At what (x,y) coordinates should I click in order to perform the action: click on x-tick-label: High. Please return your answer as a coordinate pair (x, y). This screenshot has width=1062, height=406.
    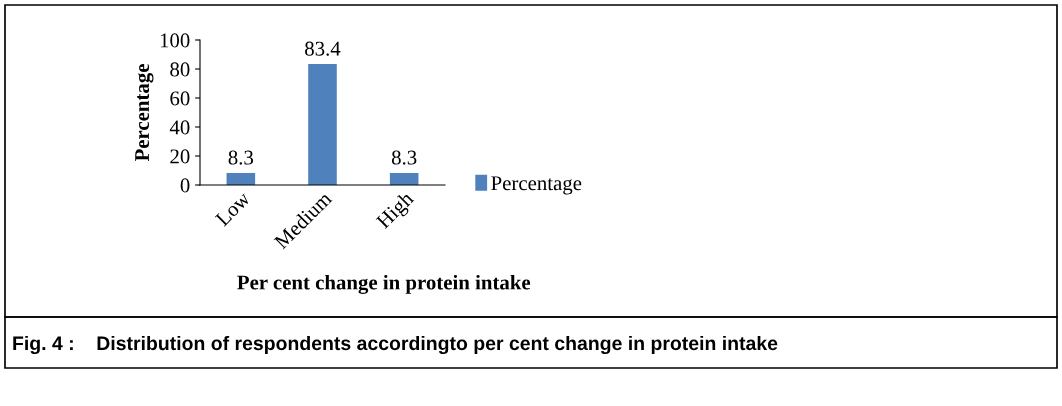
    Looking at the image, I should click on (396, 211).